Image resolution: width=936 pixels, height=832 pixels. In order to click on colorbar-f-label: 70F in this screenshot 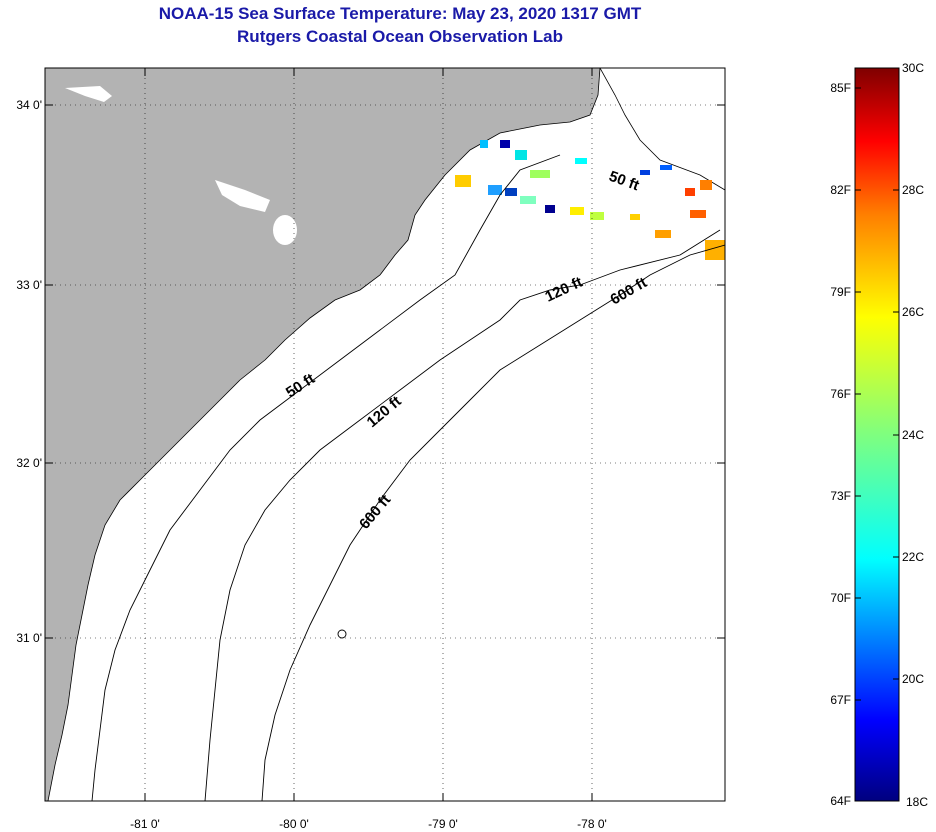, I will do `click(840, 598)`.